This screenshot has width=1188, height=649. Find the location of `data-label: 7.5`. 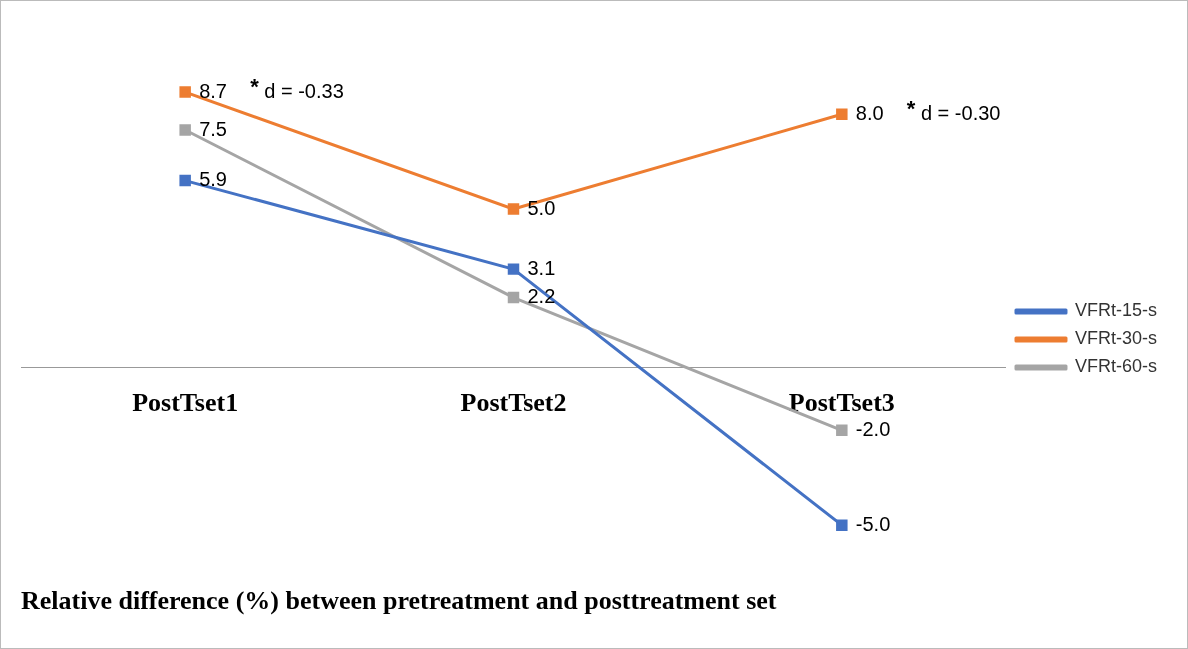

data-label: 7.5 is located at coordinates (213, 128).